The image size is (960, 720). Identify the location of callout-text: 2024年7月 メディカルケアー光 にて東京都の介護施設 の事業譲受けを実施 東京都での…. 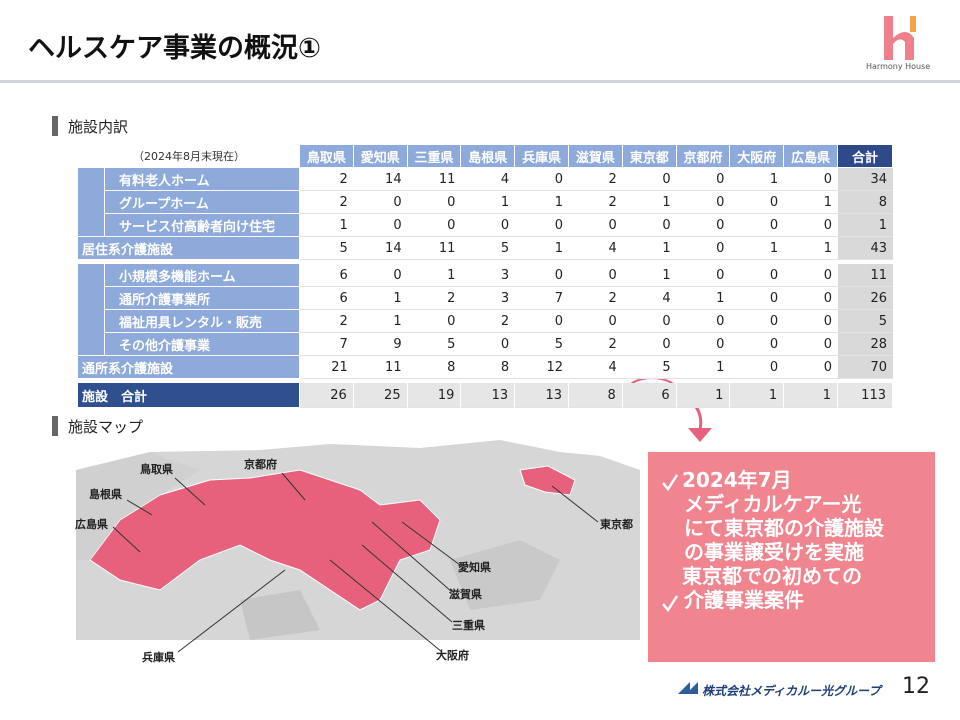
(783, 540).